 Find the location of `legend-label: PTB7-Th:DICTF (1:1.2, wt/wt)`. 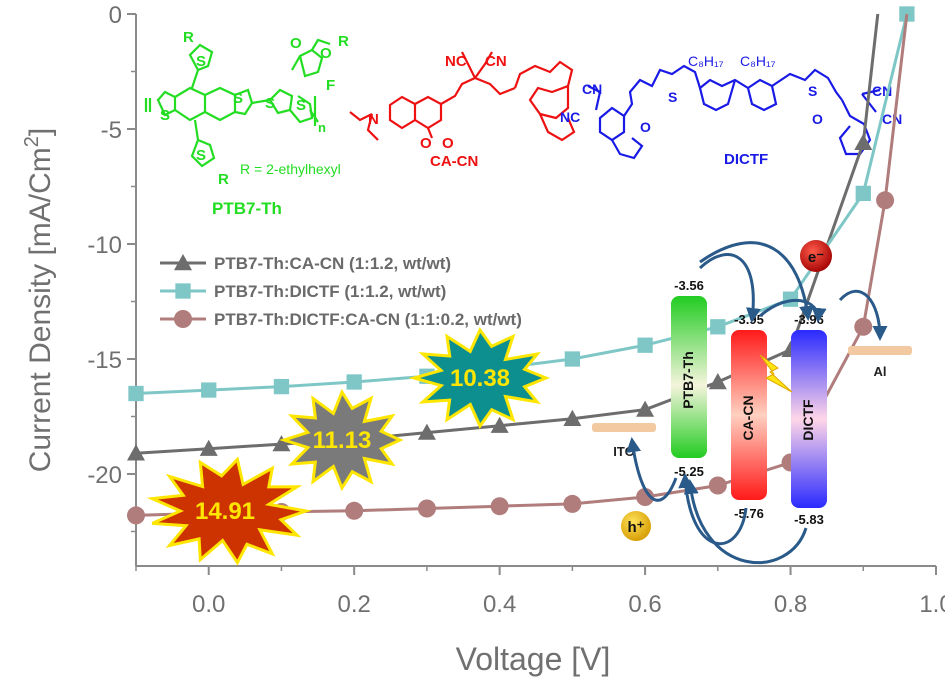

legend-label: PTB7-Th:DICTF (1:1.2, wt/wt) is located at coordinates (330, 291).